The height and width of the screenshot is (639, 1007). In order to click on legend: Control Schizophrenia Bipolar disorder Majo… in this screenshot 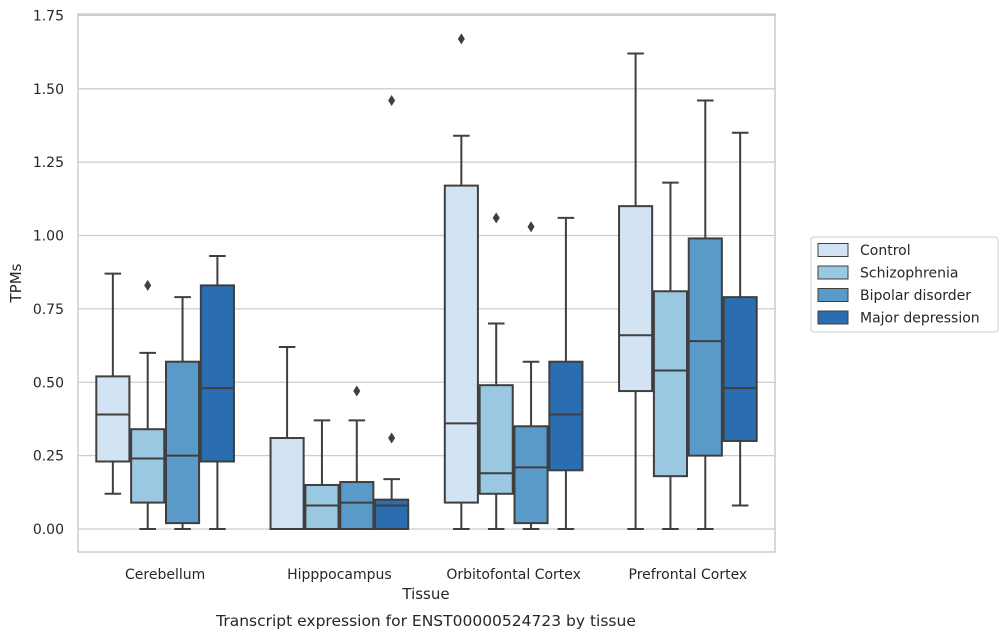, I will do `click(904, 284)`.